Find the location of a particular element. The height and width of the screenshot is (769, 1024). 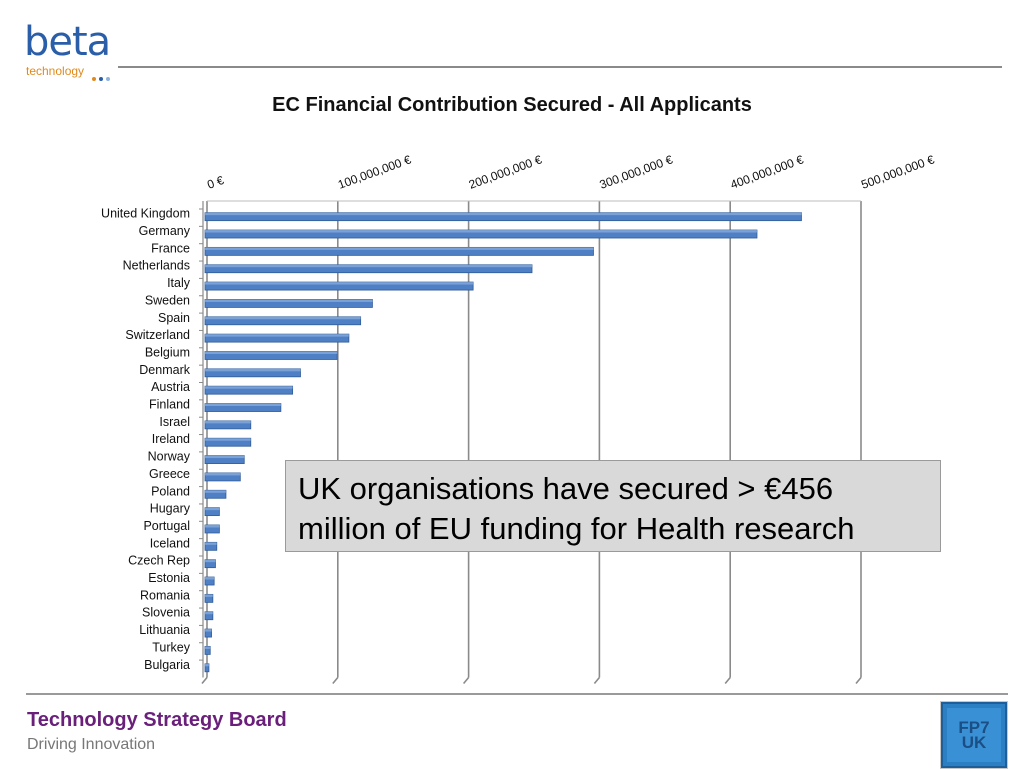

category-label: Germany is located at coordinates (165, 231).